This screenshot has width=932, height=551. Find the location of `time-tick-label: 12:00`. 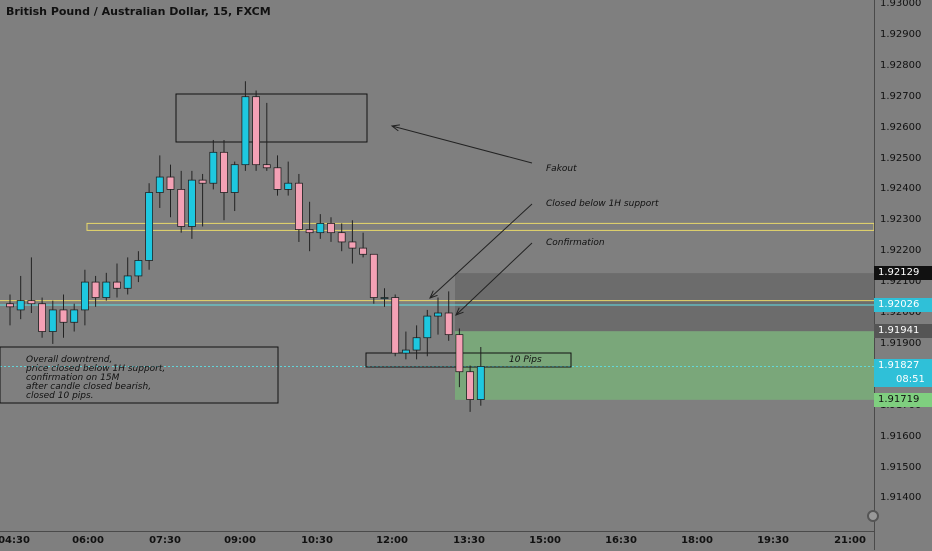

time-tick-label: 12:00 is located at coordinates (392, 540).